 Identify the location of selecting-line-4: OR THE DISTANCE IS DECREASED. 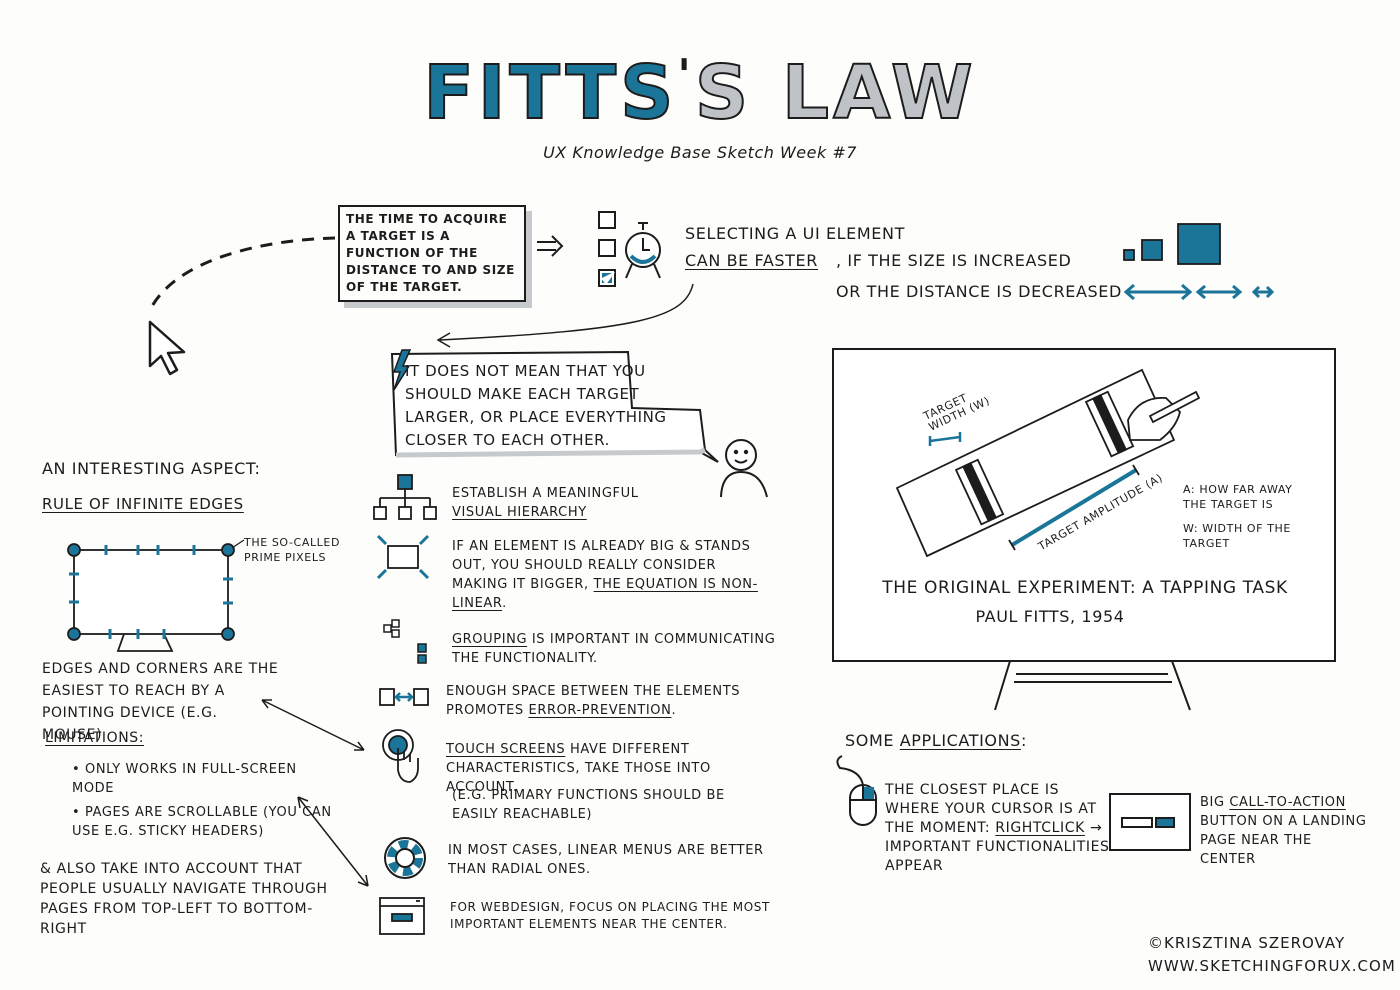
(979, 291).